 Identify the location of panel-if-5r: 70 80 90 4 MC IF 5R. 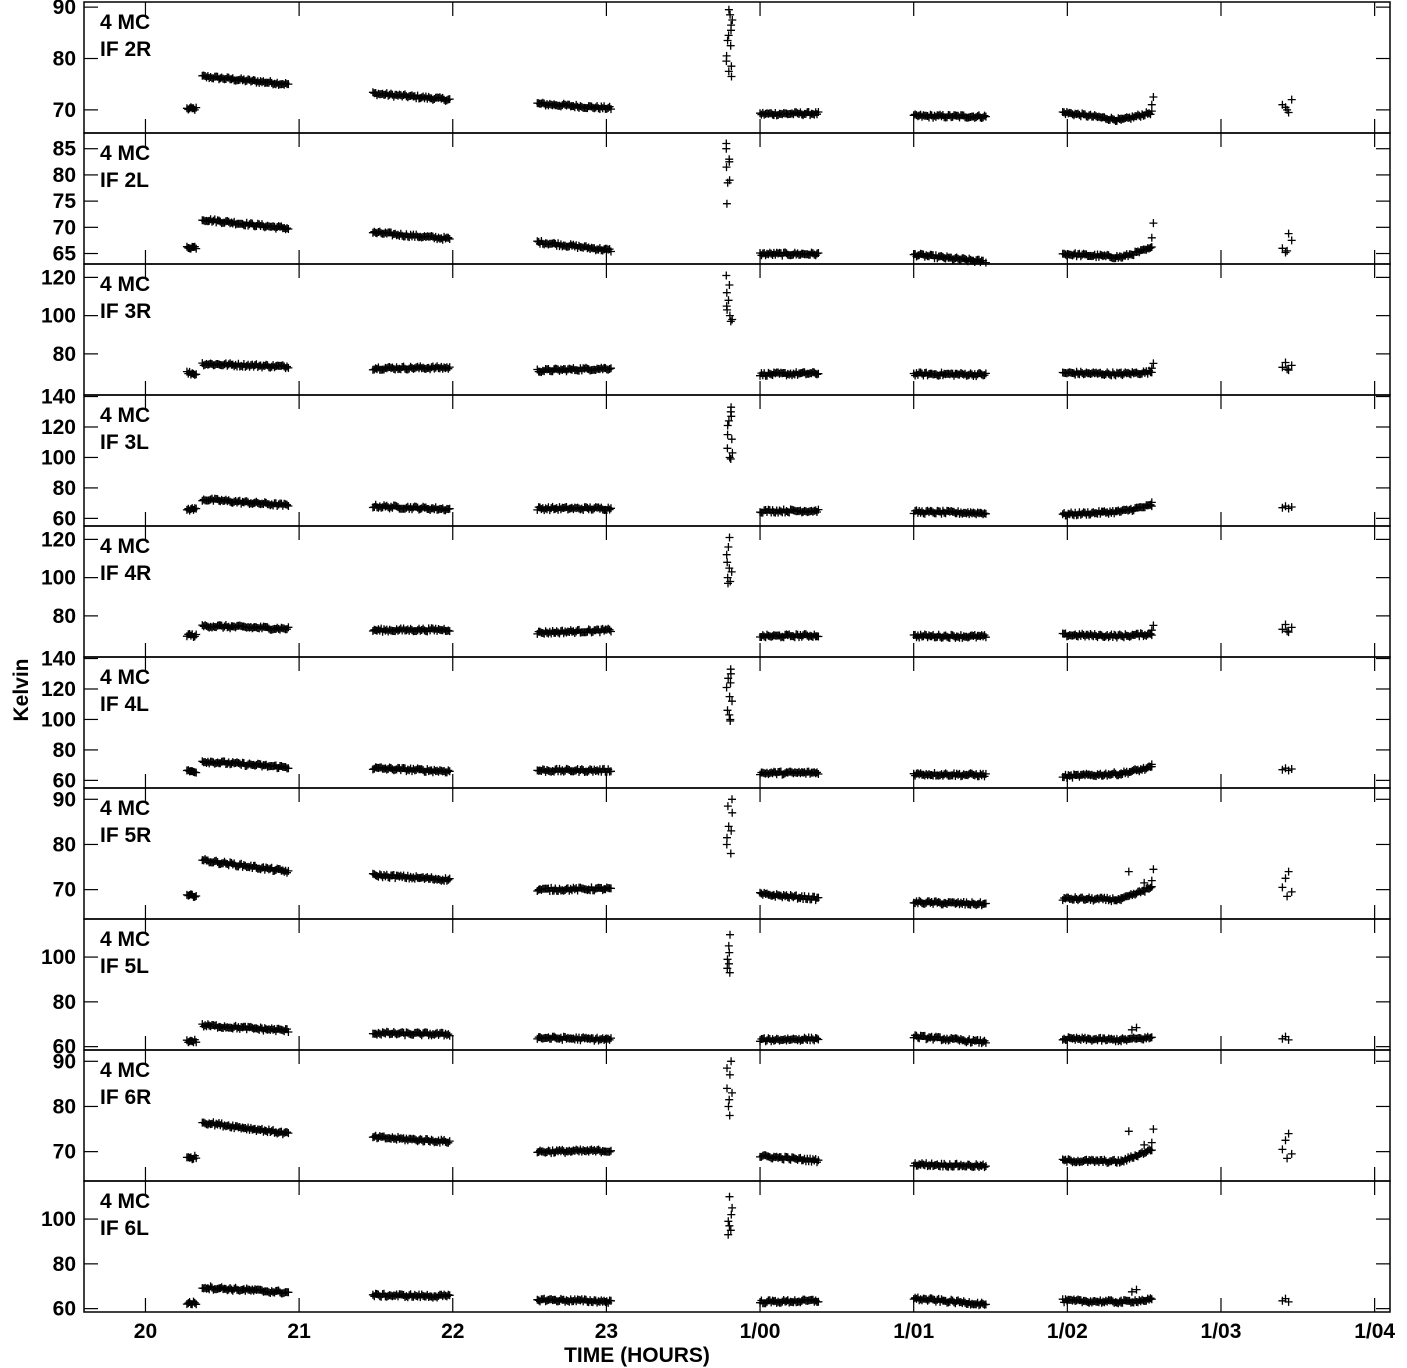
(722, 853).